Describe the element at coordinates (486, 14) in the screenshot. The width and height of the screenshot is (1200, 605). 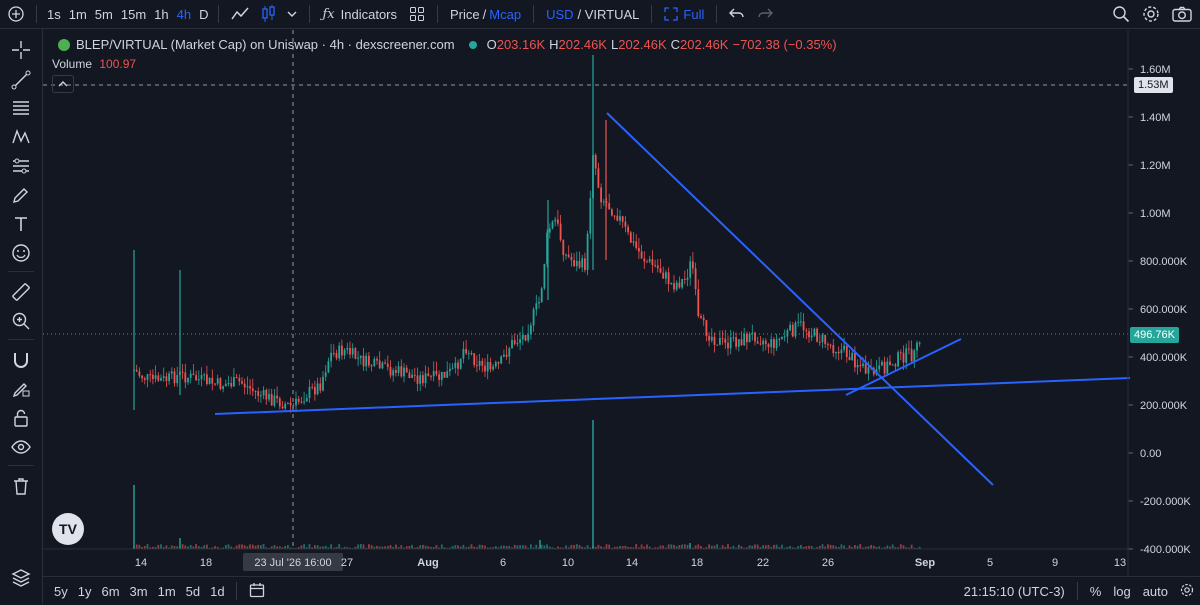
I see `price-mcap-toggle: Price / Mcap` at that location.